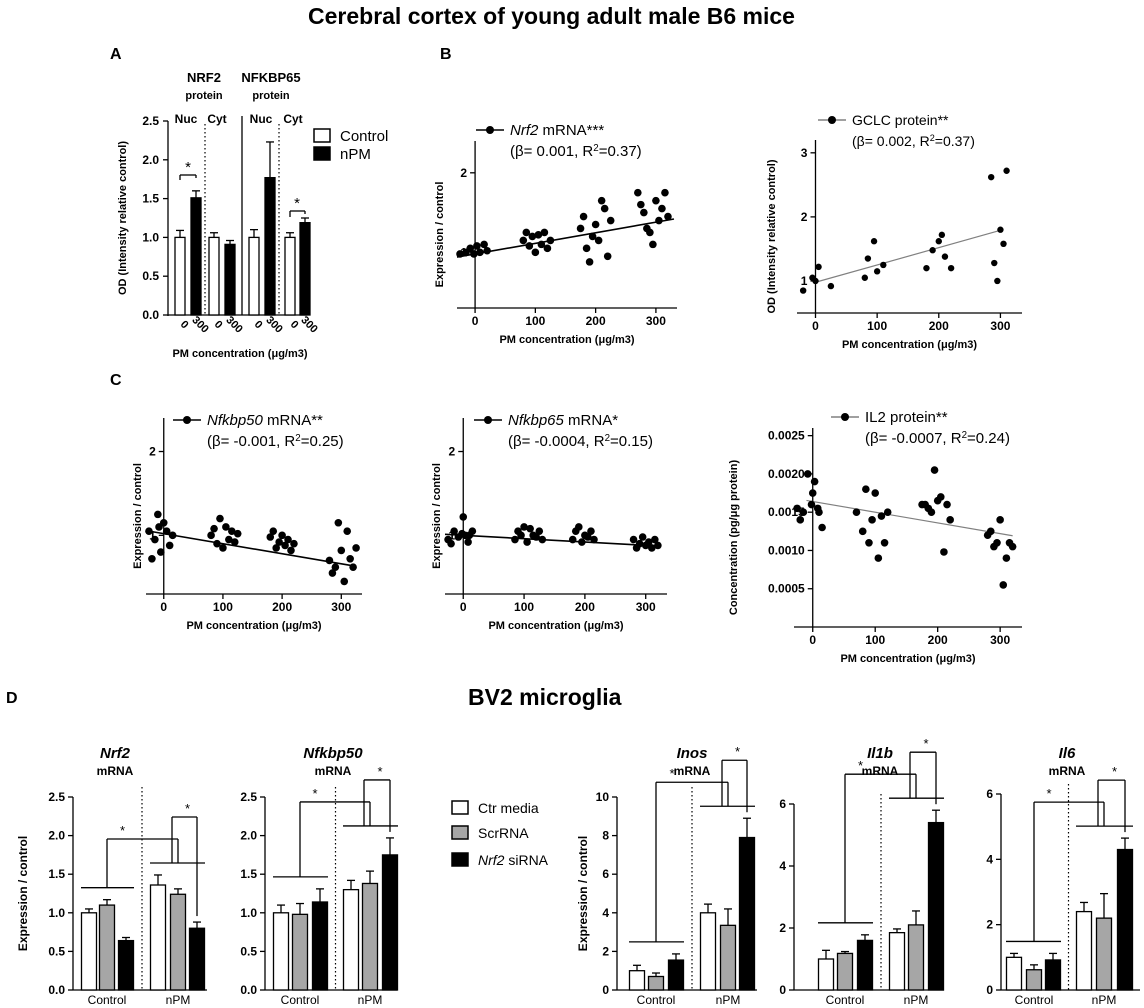 Image resolution: width=1144 pixels, height=1008 pixels. Describe the element at coordinates (988, 438) in the screenshot. I see `panel-c3-stats-part: =0.24)` at that location.